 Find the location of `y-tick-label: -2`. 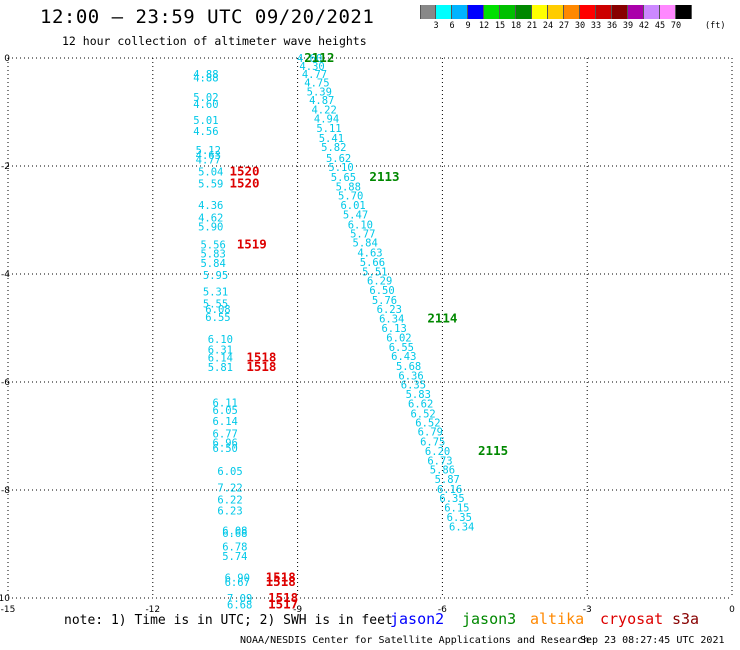

y-tick-label: -2 is located at coordinates (5, 167).